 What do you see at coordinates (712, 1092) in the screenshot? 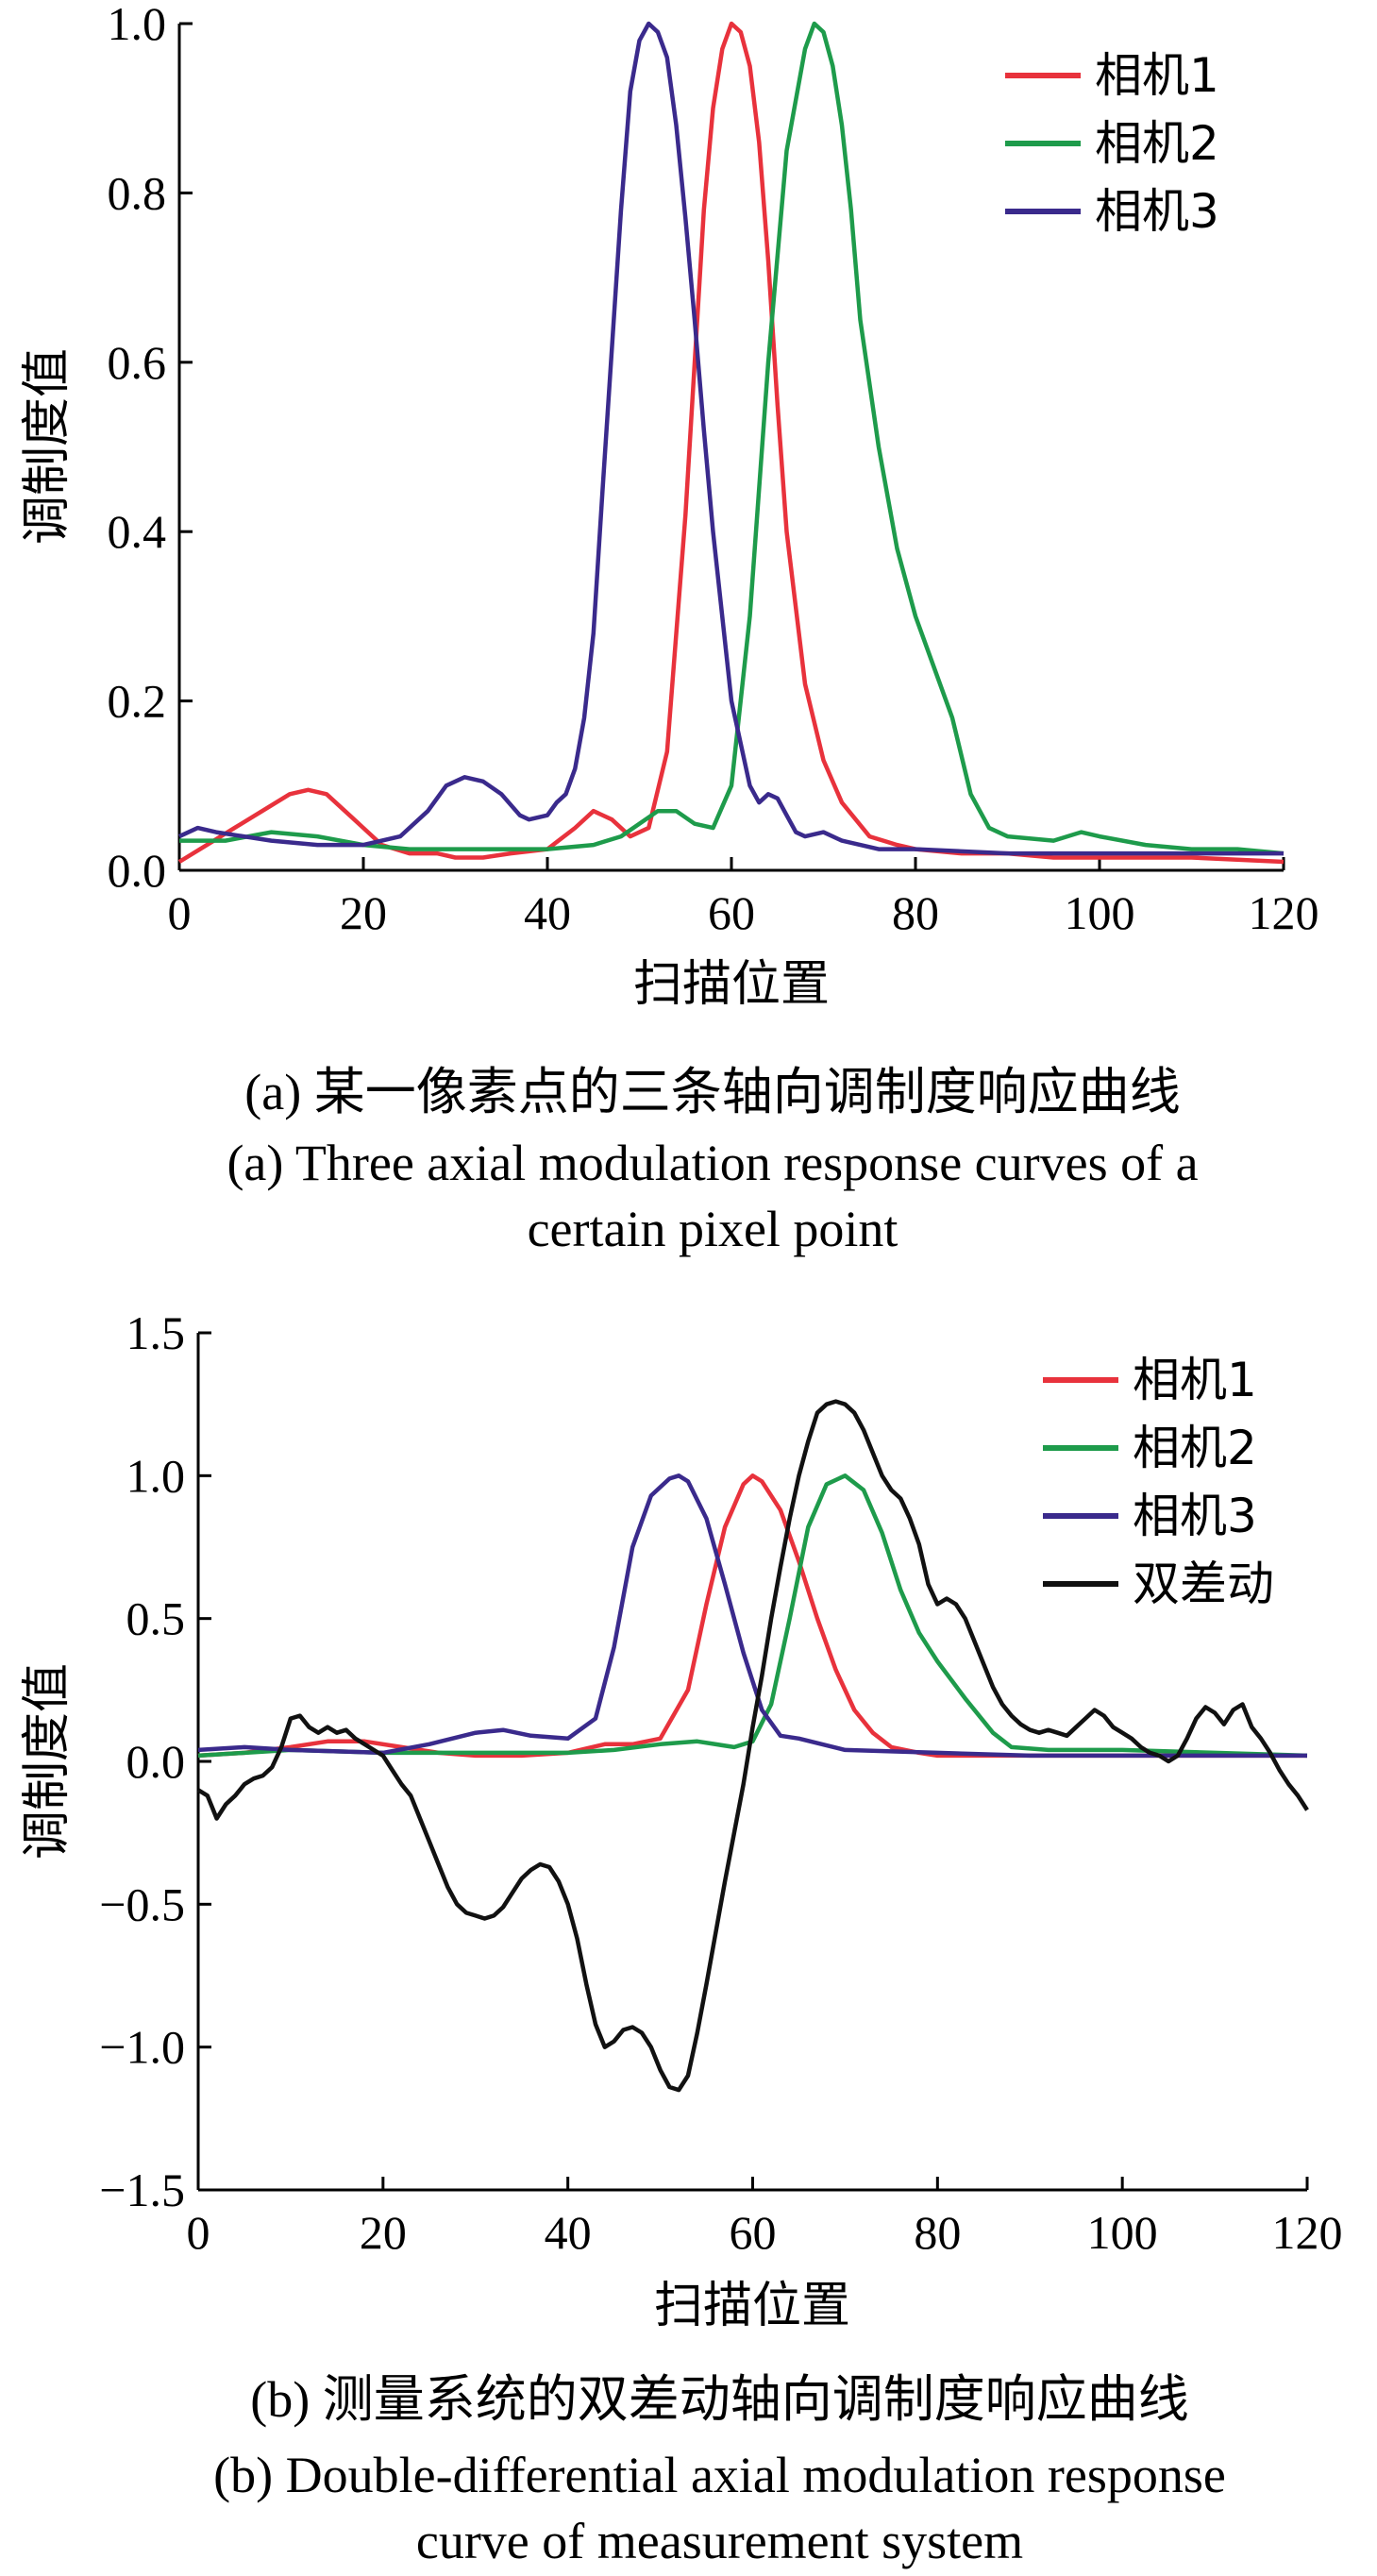
I see `caption-zh: (a) 某一像素点的三条轴向调制度响应曲线` at bounding box center [712, 1092].